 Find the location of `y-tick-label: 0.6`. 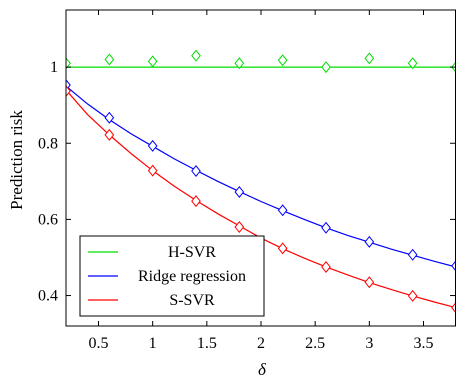

y-tick-label: 0.6 is located at coordinates (48, 219).